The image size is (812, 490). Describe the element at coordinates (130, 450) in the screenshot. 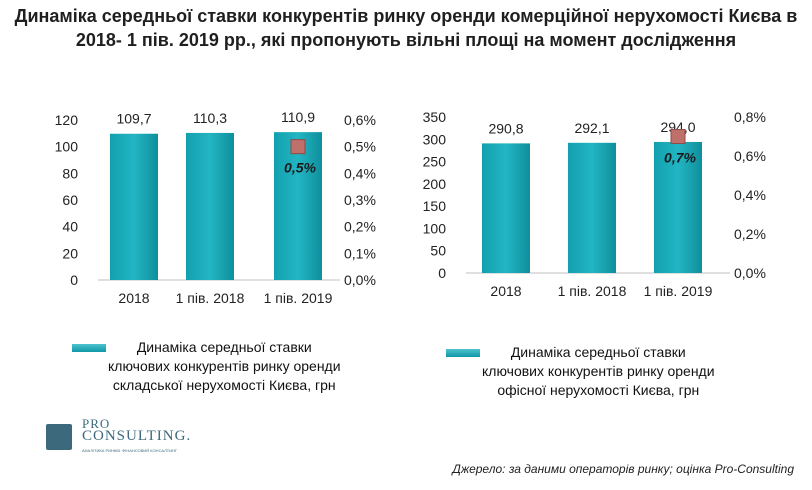

I see `logo-tagline: АНАЛІТИКА РИНКІВ. ФІНАНСОВИЙ КОНСАЛТИНГ` at that location.